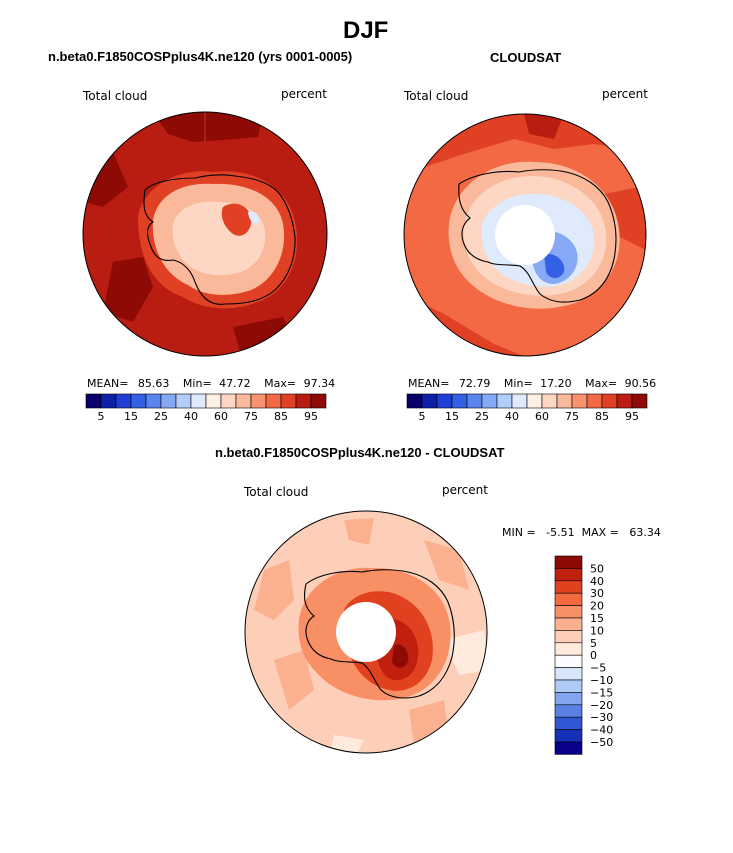 The height and width of the screenshot is (853, 733). I want to click on panel2-stats: MEAN= 72.79 Min= 17.20 Max= 90.56, so click(532, 383).